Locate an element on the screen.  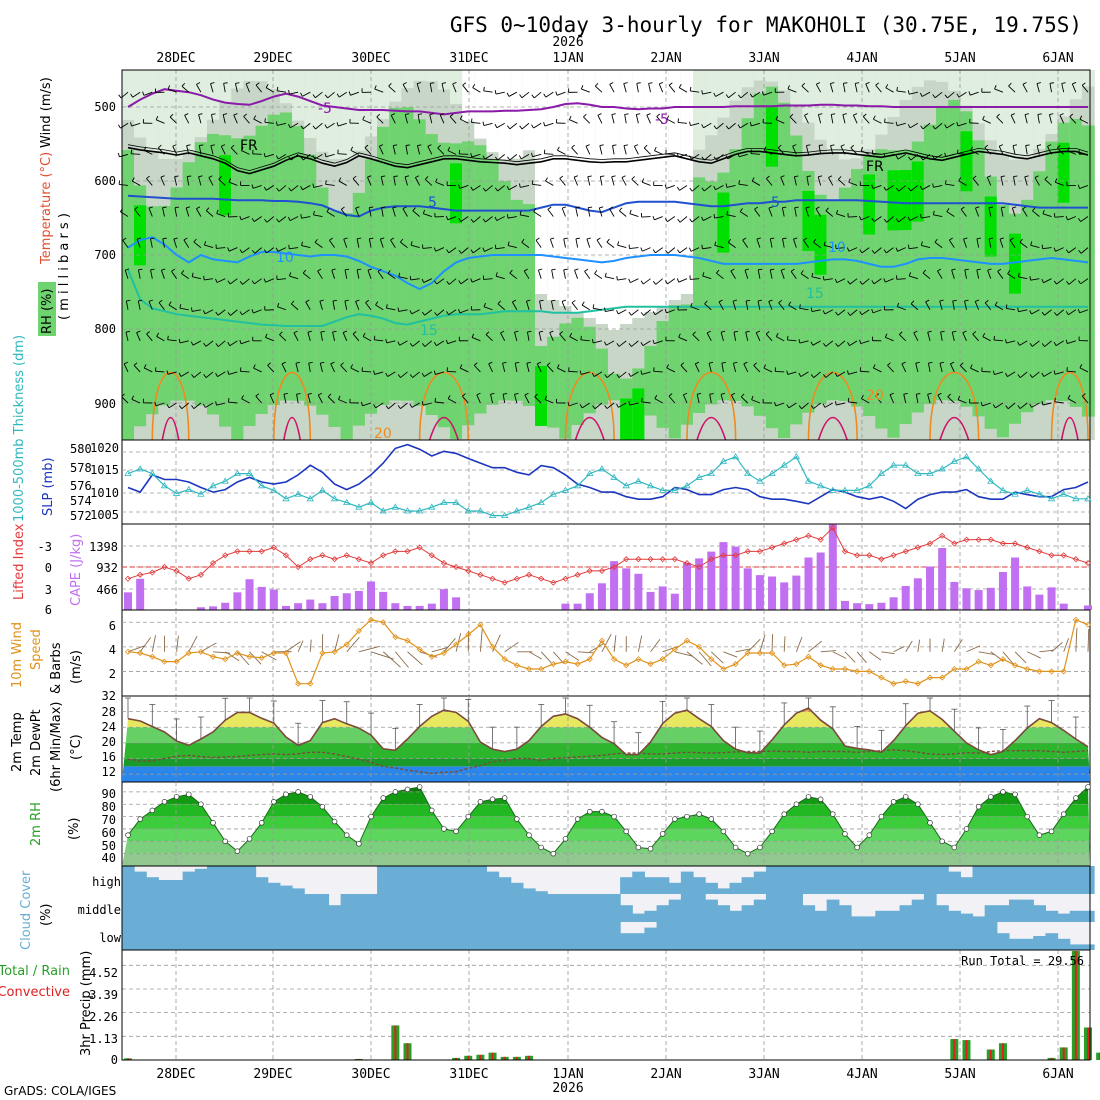
rh-column-saturated is located at coordinates (967, 161).